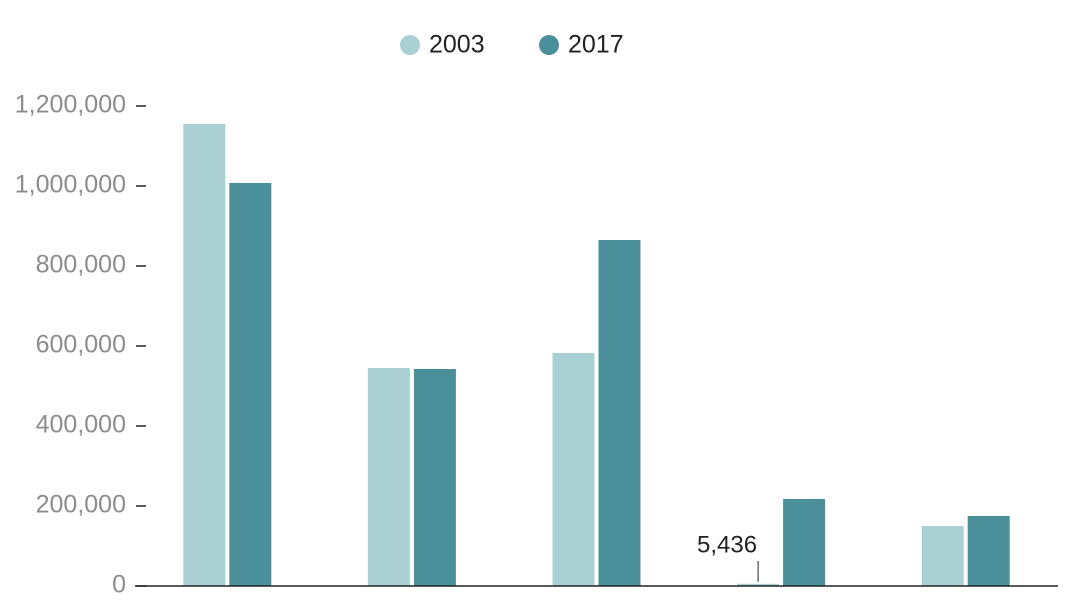 This screenshot has width=1079, height=602. What do you see at coordinates (119, 585) in the screenshot?
I see `y-tick-label: 0` at bounding box center [119, 585].